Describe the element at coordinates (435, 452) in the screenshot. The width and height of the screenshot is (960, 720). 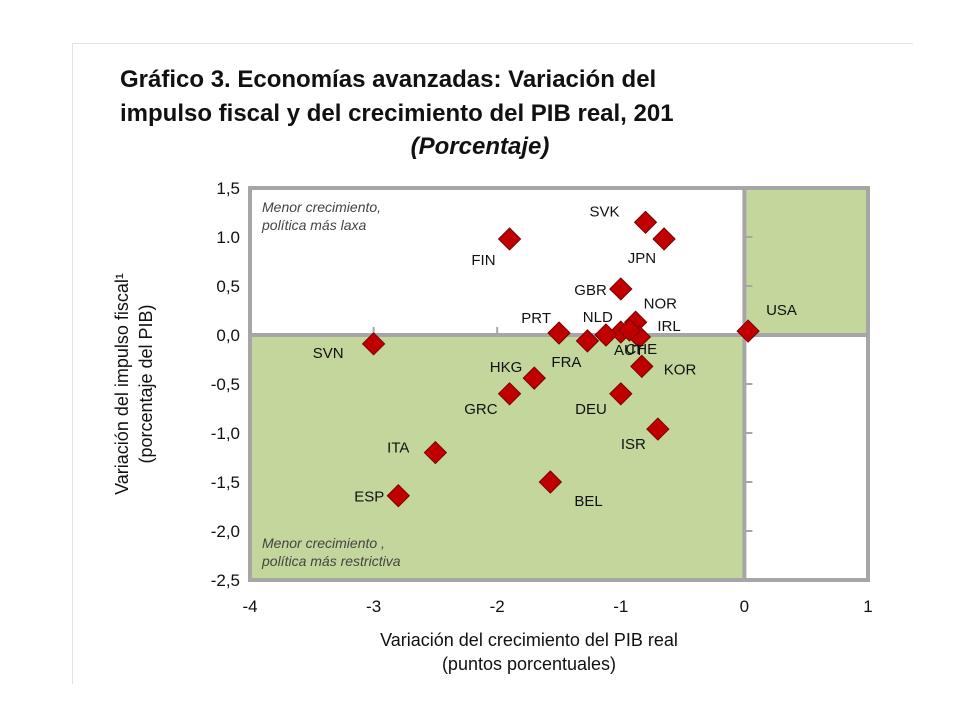
I see `point-ita` at that location.